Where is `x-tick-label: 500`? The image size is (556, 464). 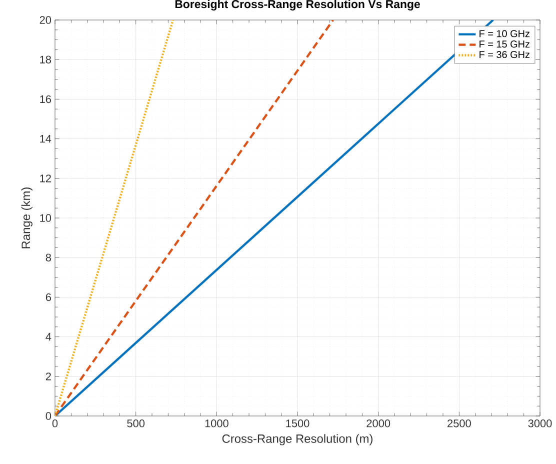
x-tick-label: 500 is located at coordinates (136, 424).